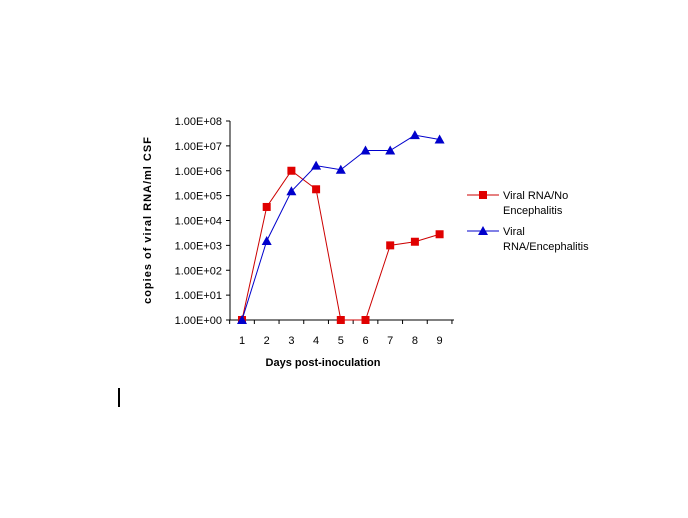  I want to click on series-layer, so click(341, 227).